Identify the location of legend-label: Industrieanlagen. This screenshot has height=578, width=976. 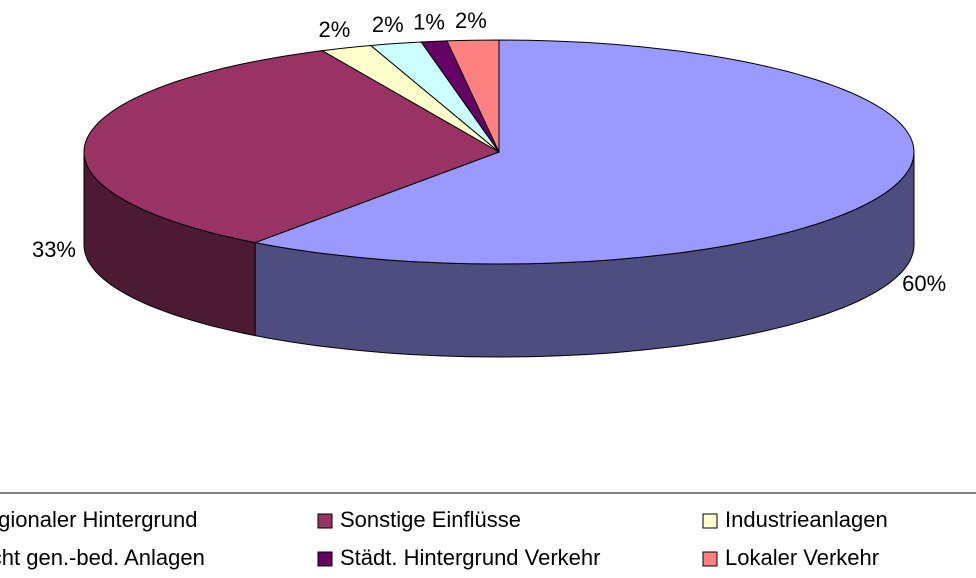
(806, 519).